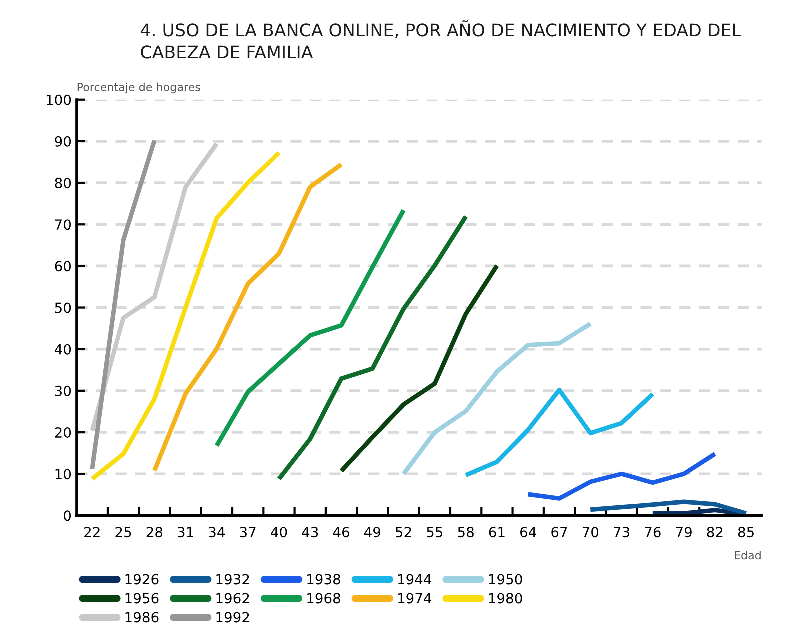 The width and height of the screenshot is (792, 632). I want to click on y-tick-label: 10, so click(64, 474).